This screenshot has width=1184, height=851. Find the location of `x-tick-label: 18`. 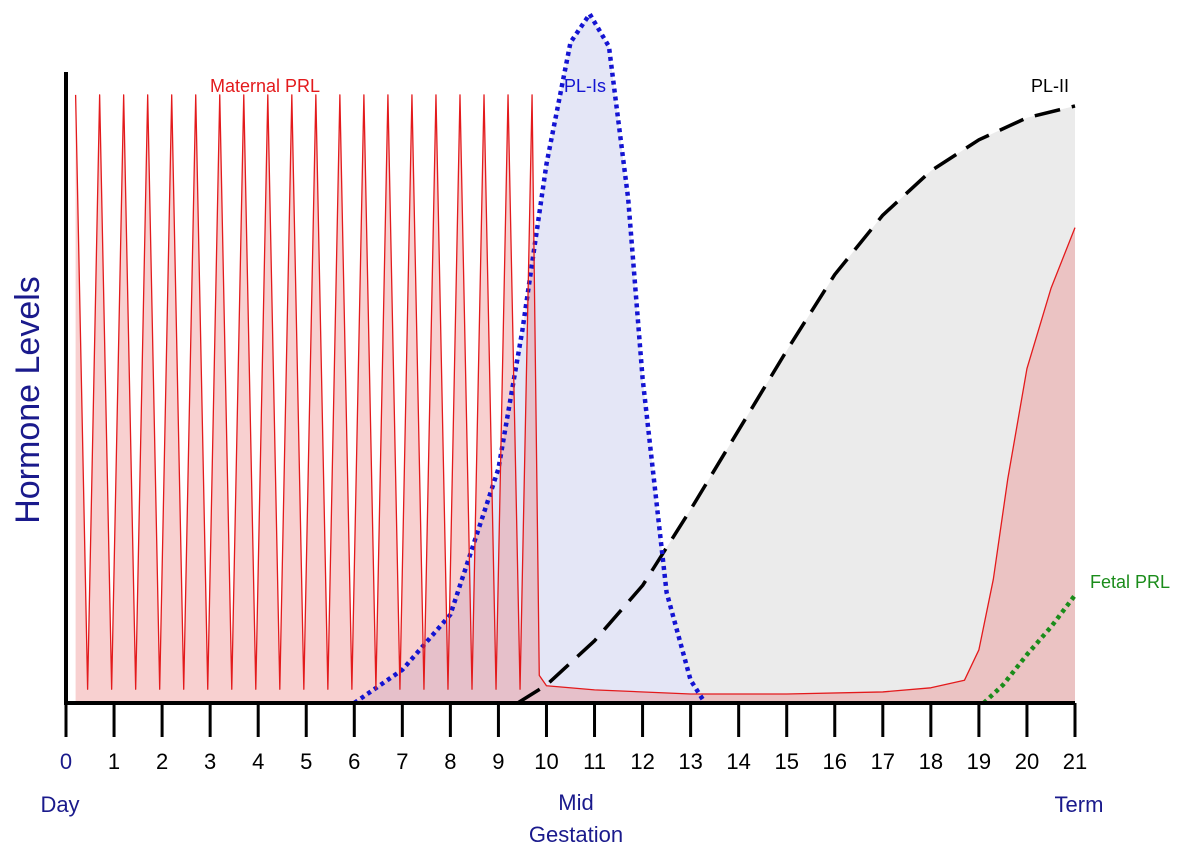

x-tick-label: 18 is located at coordinates (931, 761).